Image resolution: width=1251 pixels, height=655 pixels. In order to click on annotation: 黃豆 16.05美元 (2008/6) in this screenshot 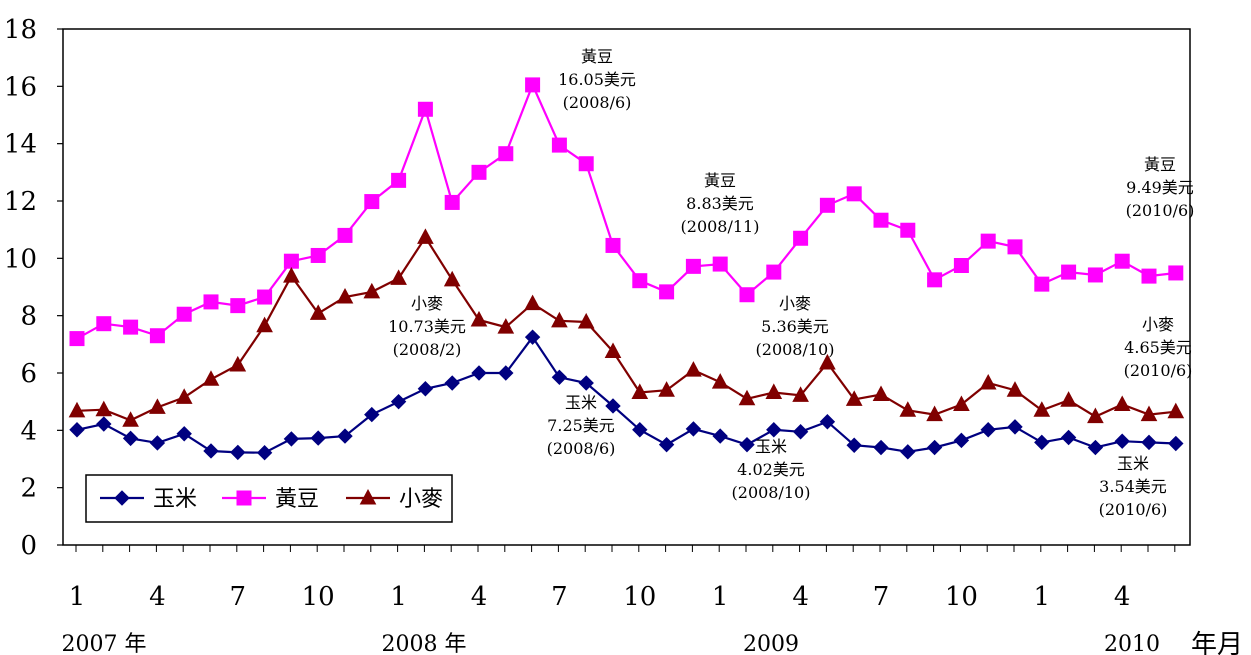, I will do `click(597, 79)`.